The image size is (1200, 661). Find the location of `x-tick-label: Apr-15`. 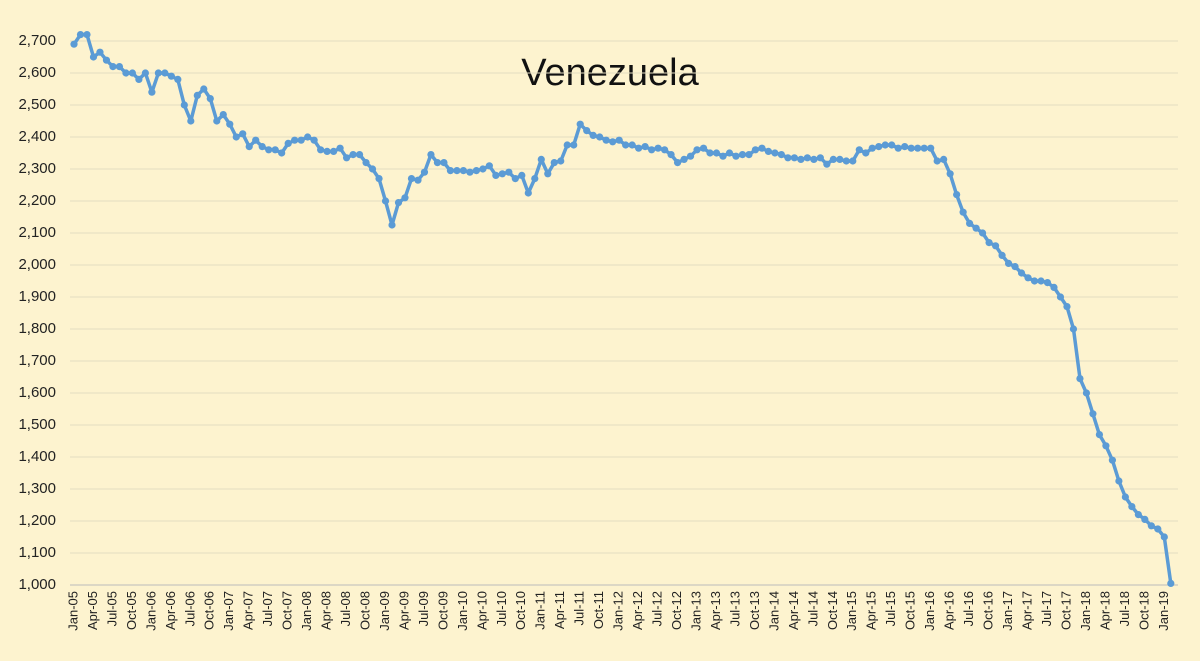

x-tick-label: Apr-15 is located at coordinates (871, 610).